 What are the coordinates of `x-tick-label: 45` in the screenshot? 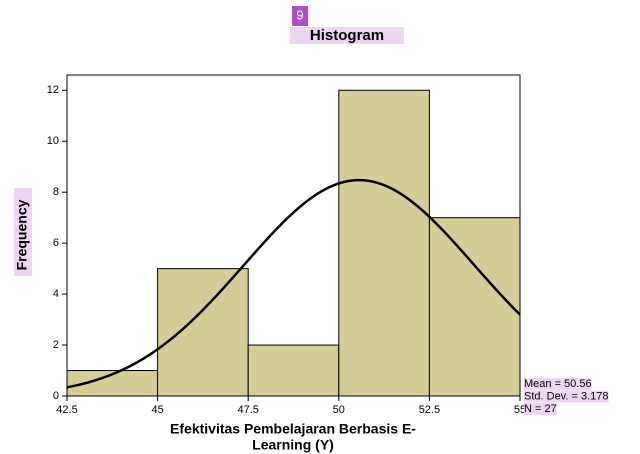 It's located at (157, 410).